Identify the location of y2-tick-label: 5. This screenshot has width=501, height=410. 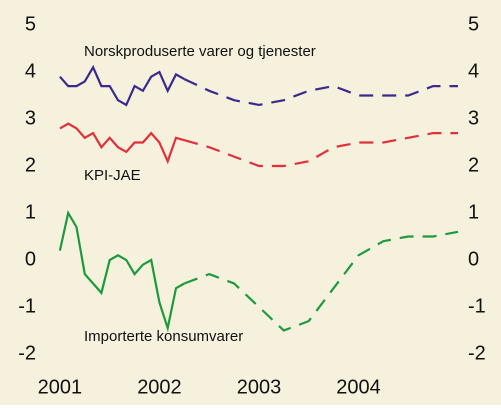
(473, 24).